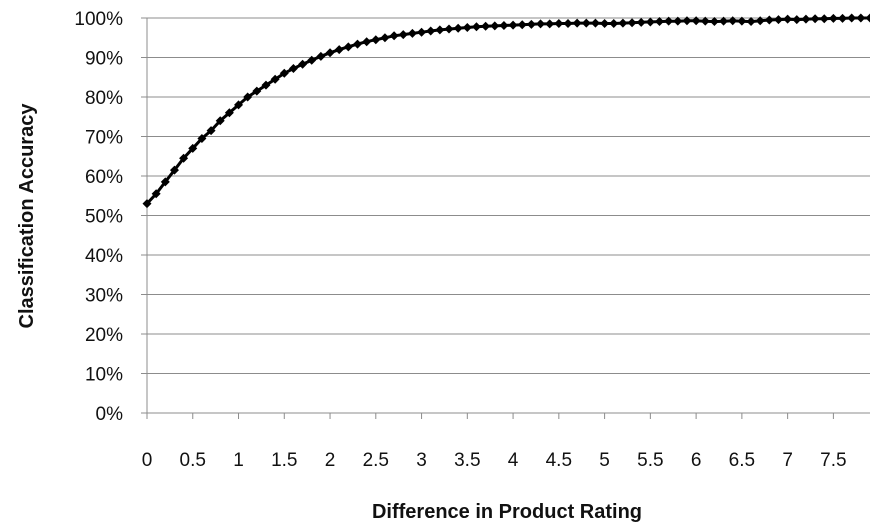  Describe the element at coordinates (193, 460) in the screenshot. I see `x-tick-label: 0.5` at that location.